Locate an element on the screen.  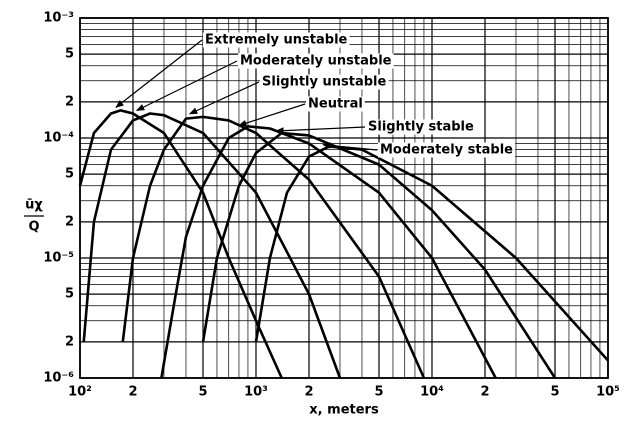
annotation-label: Moderately stable is located at coordinates (446, 150).